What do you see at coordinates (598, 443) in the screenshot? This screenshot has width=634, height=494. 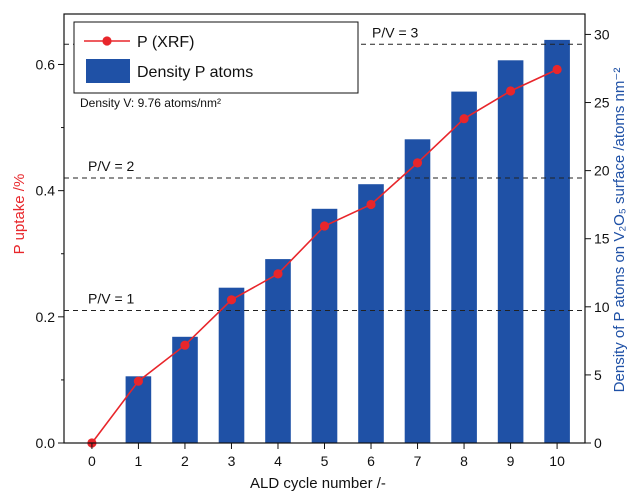 I see `y-right-tick-label: 0` at bounding box center [598, 443].